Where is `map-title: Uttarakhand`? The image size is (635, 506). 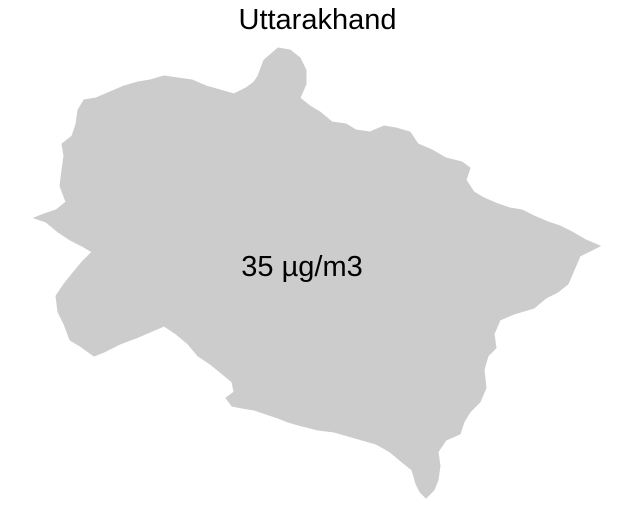 map-title: Uttarakhand is located at coordinates (317, 20).